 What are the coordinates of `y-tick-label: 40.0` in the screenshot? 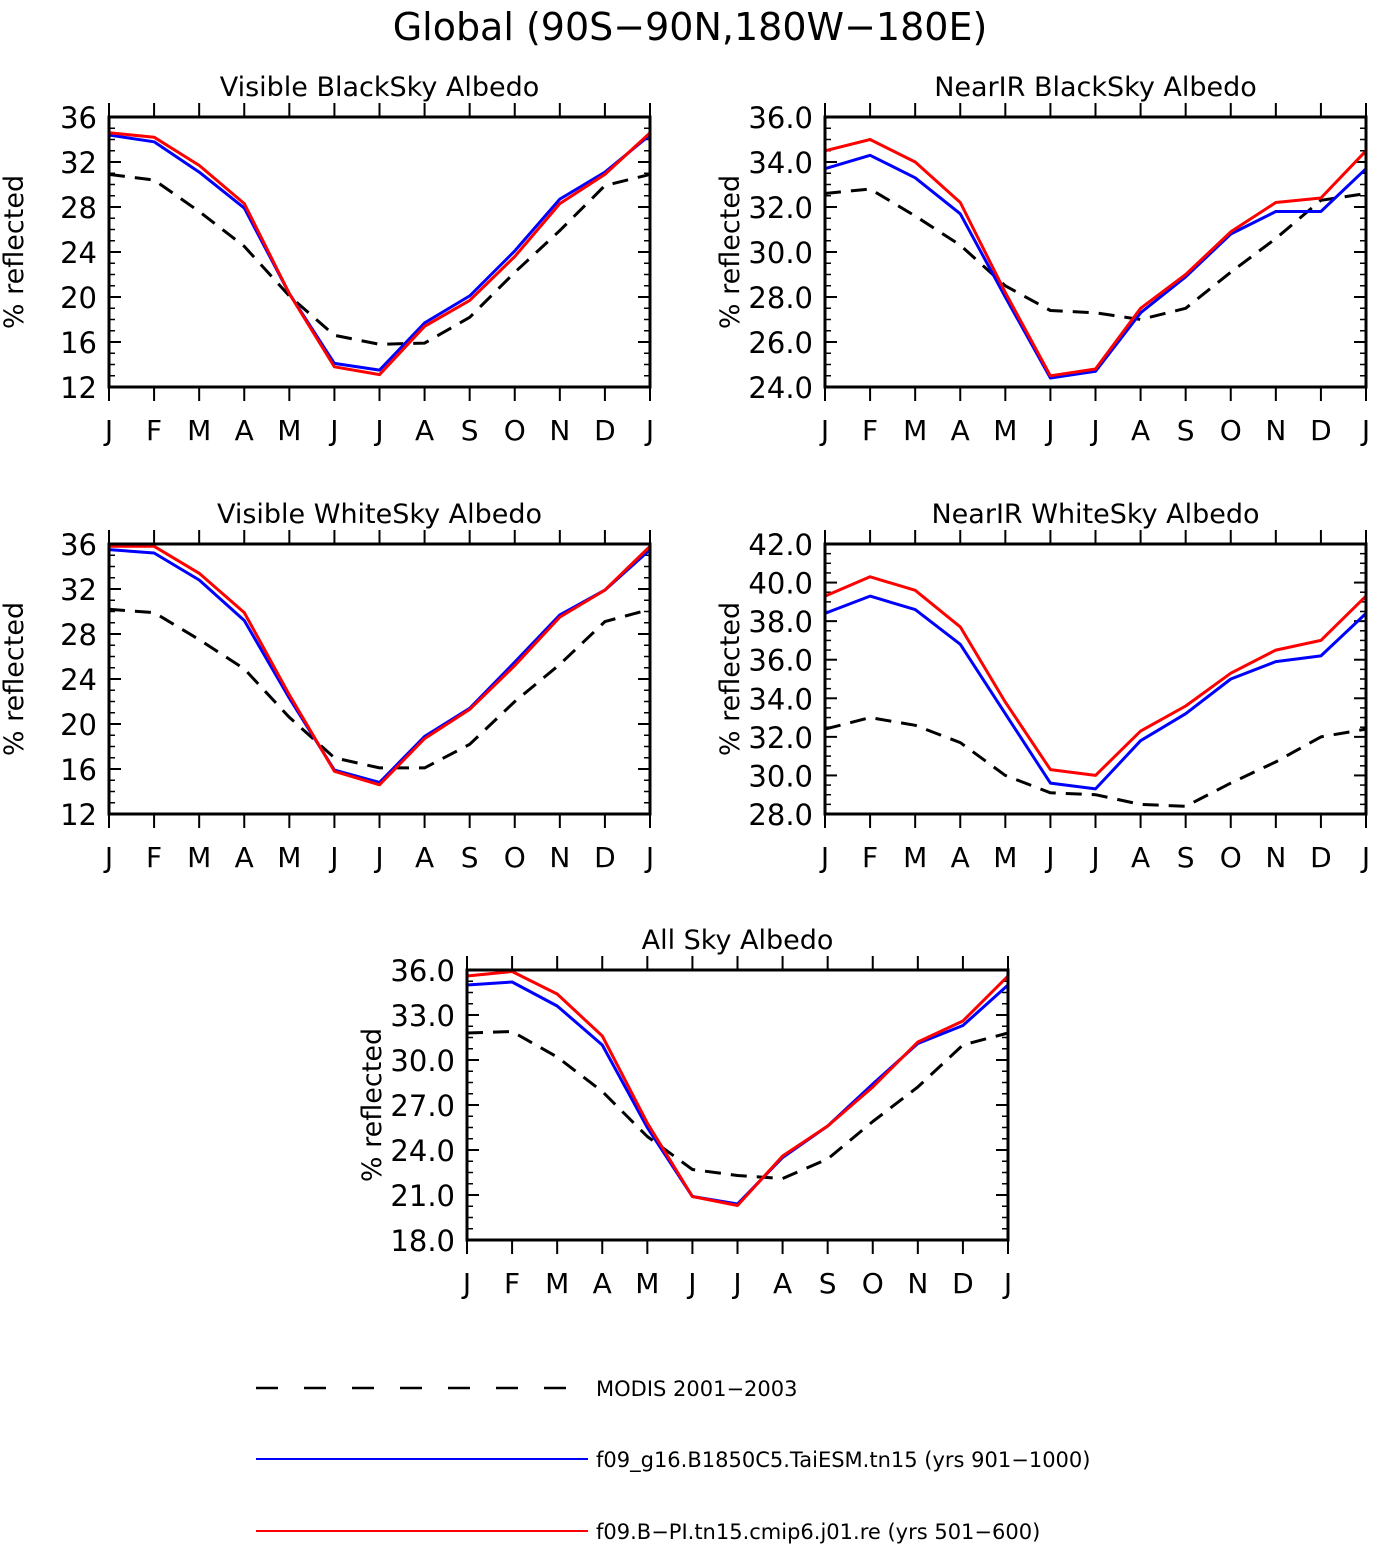 It's located at (780, 584).